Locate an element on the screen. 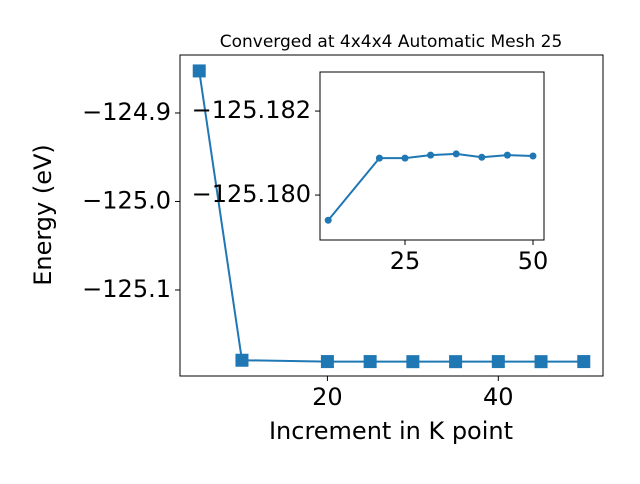 This screenshot has width=640, height=484. y-axis-label: Energy (eV) is located at coordinates (43, 215).